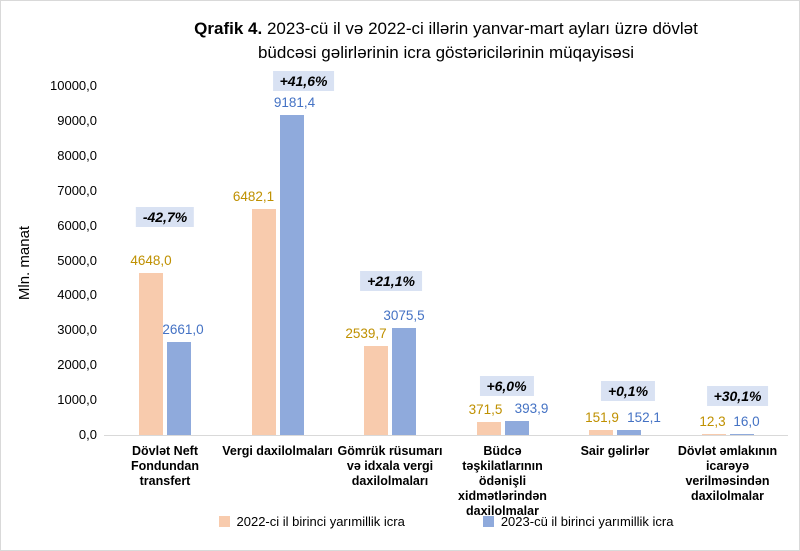  I want to click on y-tick-label: 10000,0, so click(73, 85).